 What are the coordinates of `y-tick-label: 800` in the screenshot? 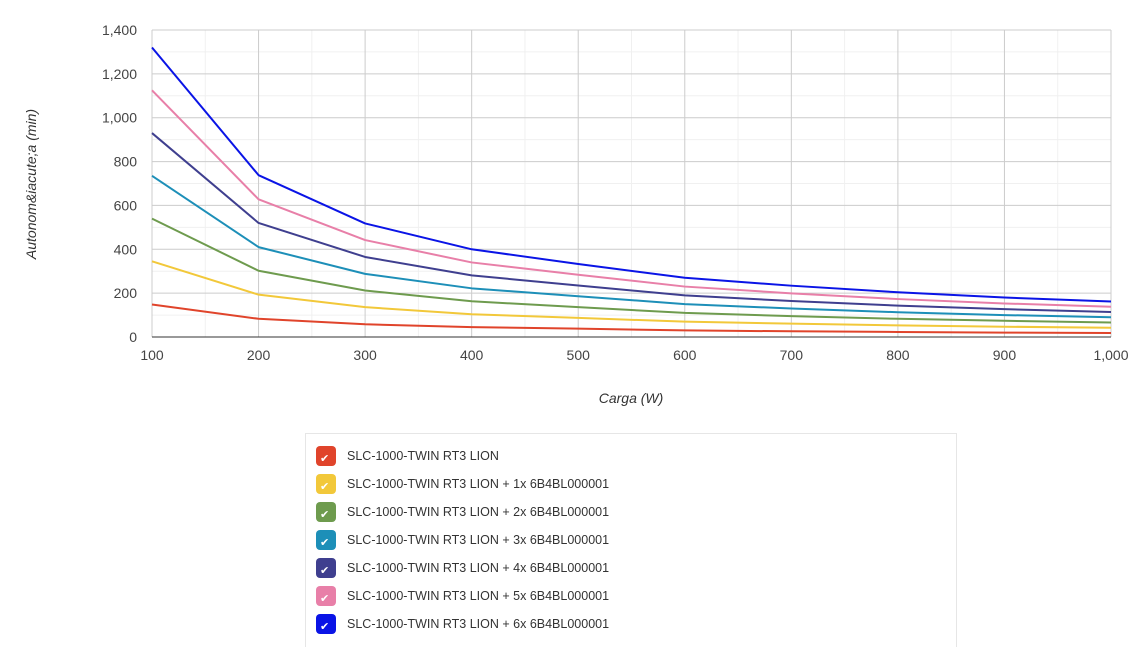 It's located at (126, 162).